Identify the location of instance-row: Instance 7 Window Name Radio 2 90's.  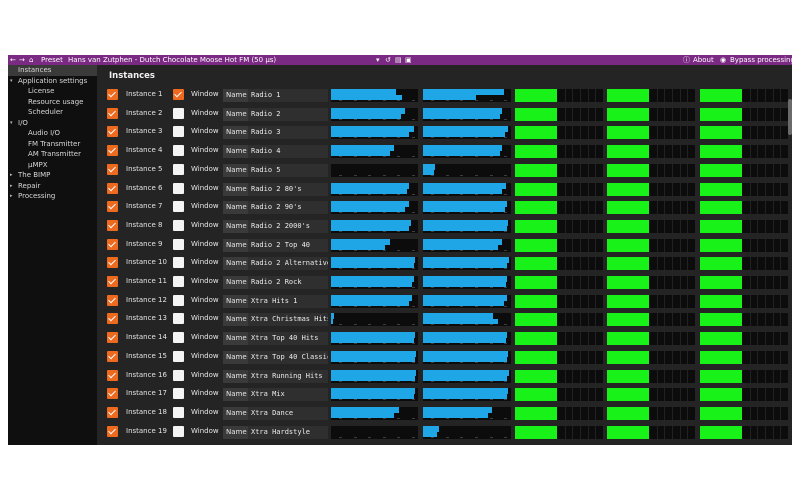
(444, 208).